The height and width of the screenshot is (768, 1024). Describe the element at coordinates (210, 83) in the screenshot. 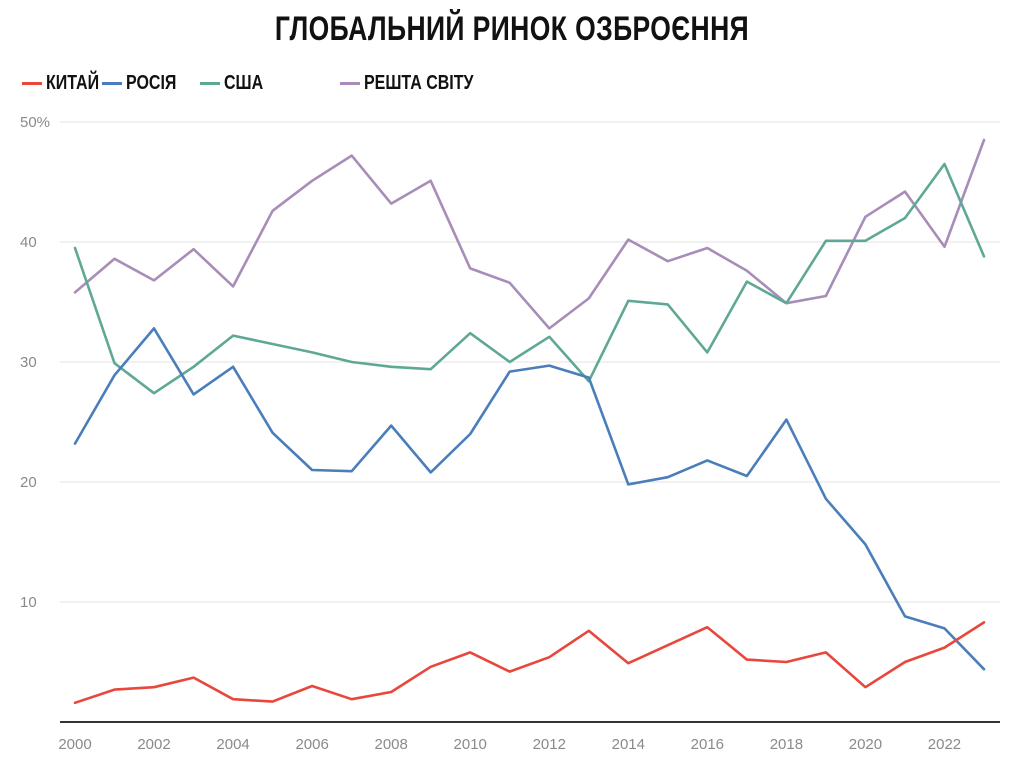

I see `legend-swatch-usa` at that location.